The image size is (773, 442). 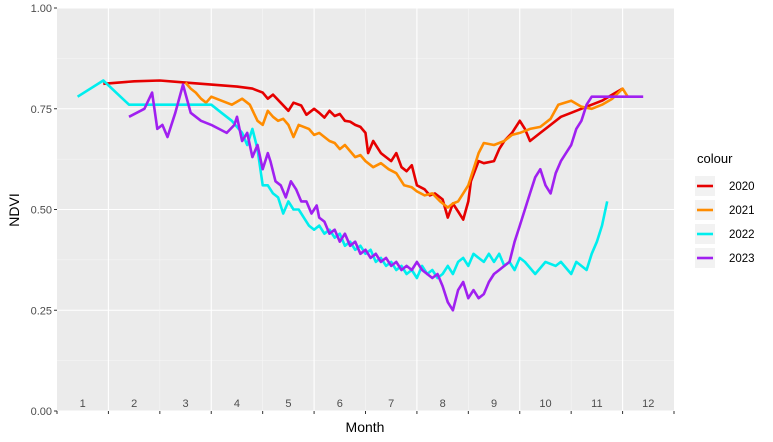 What do you see at coordinates (545, 404) in the screenshot?
I see `x-tick-label: 10` at bounding box center [545, 404].